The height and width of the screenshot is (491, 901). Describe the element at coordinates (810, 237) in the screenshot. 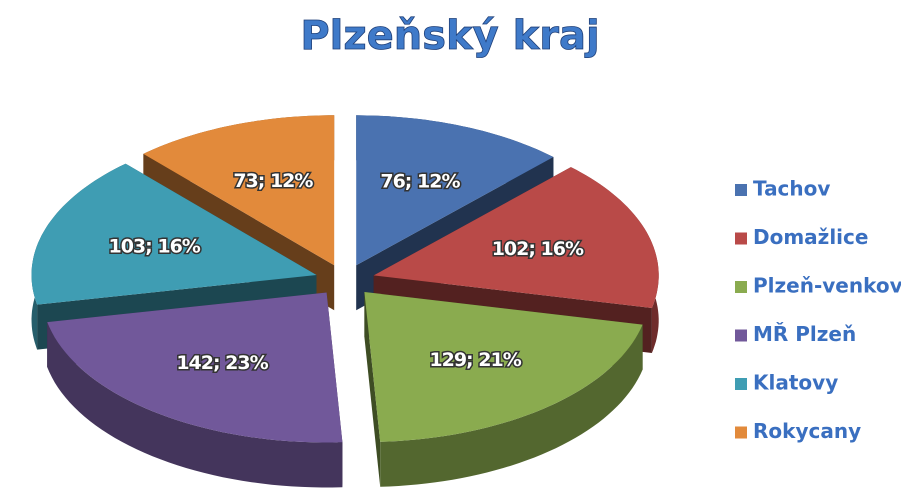

I see `legend-label: Domažlice` at that location.